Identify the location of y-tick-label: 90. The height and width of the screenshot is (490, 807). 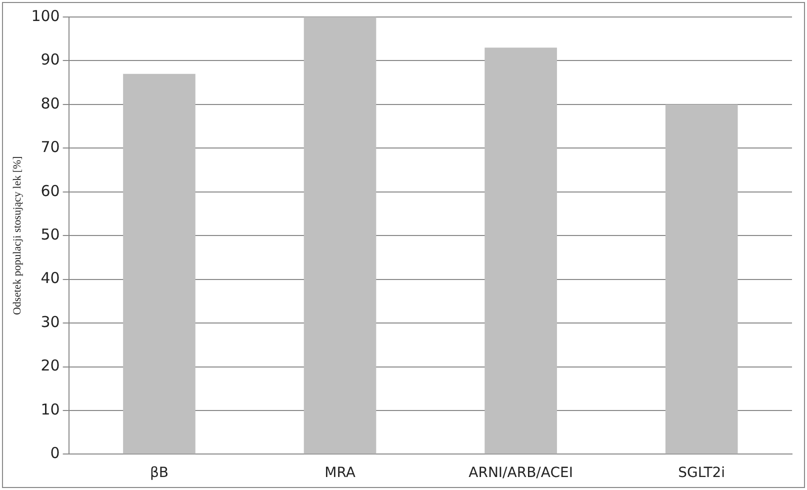
(50, 59).